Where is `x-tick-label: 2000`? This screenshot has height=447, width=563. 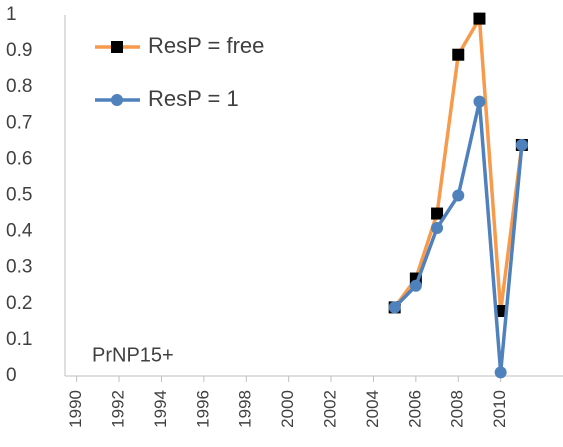 x-tick-label: 2000 is located at coordinates (287, 409).